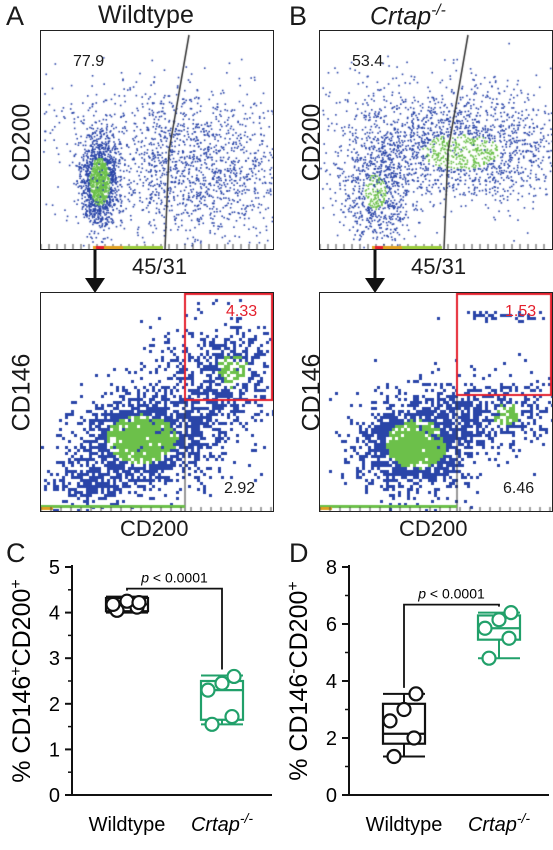  What do you see at coordinates (331, 568) in the screenshot?
I see `box-plot-d-ytick-label: 8` at bounding box center [331, 568].